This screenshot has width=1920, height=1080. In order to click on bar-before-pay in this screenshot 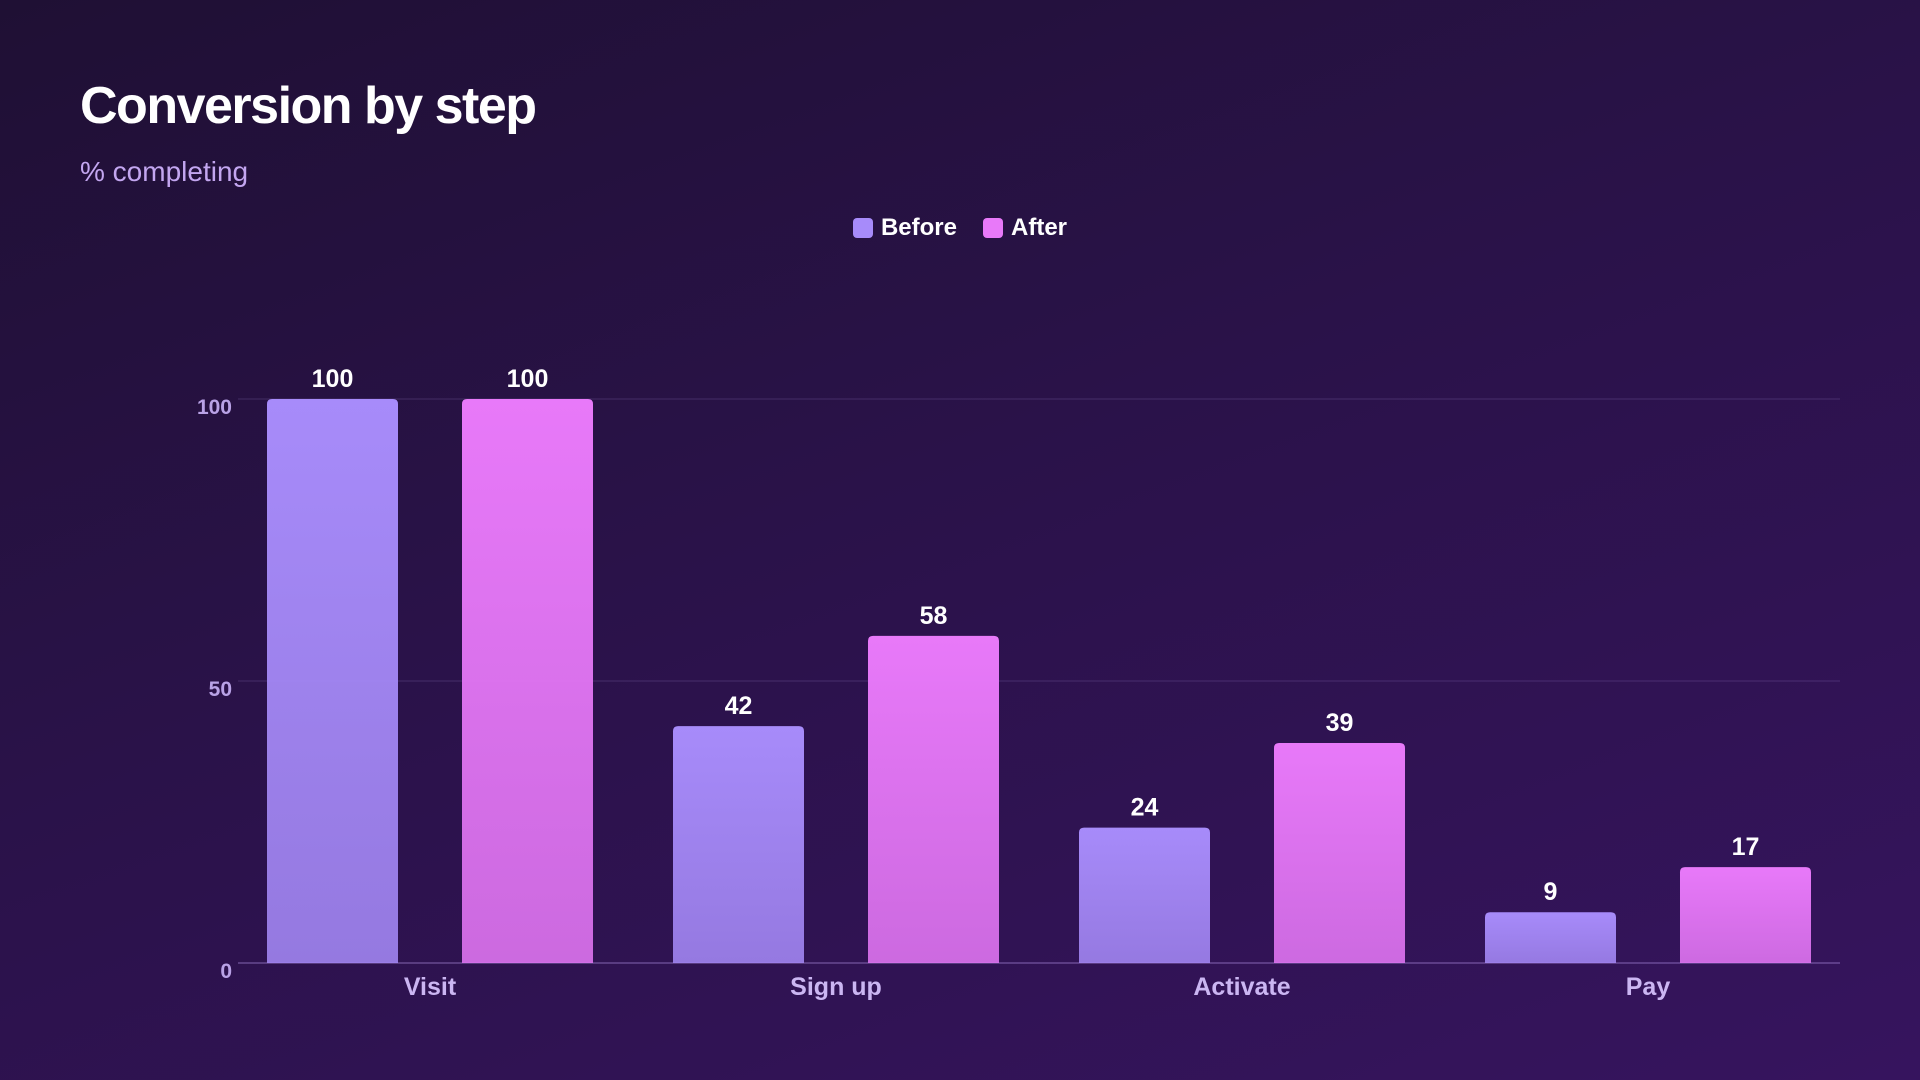, I will do `click(1550, 937)`.